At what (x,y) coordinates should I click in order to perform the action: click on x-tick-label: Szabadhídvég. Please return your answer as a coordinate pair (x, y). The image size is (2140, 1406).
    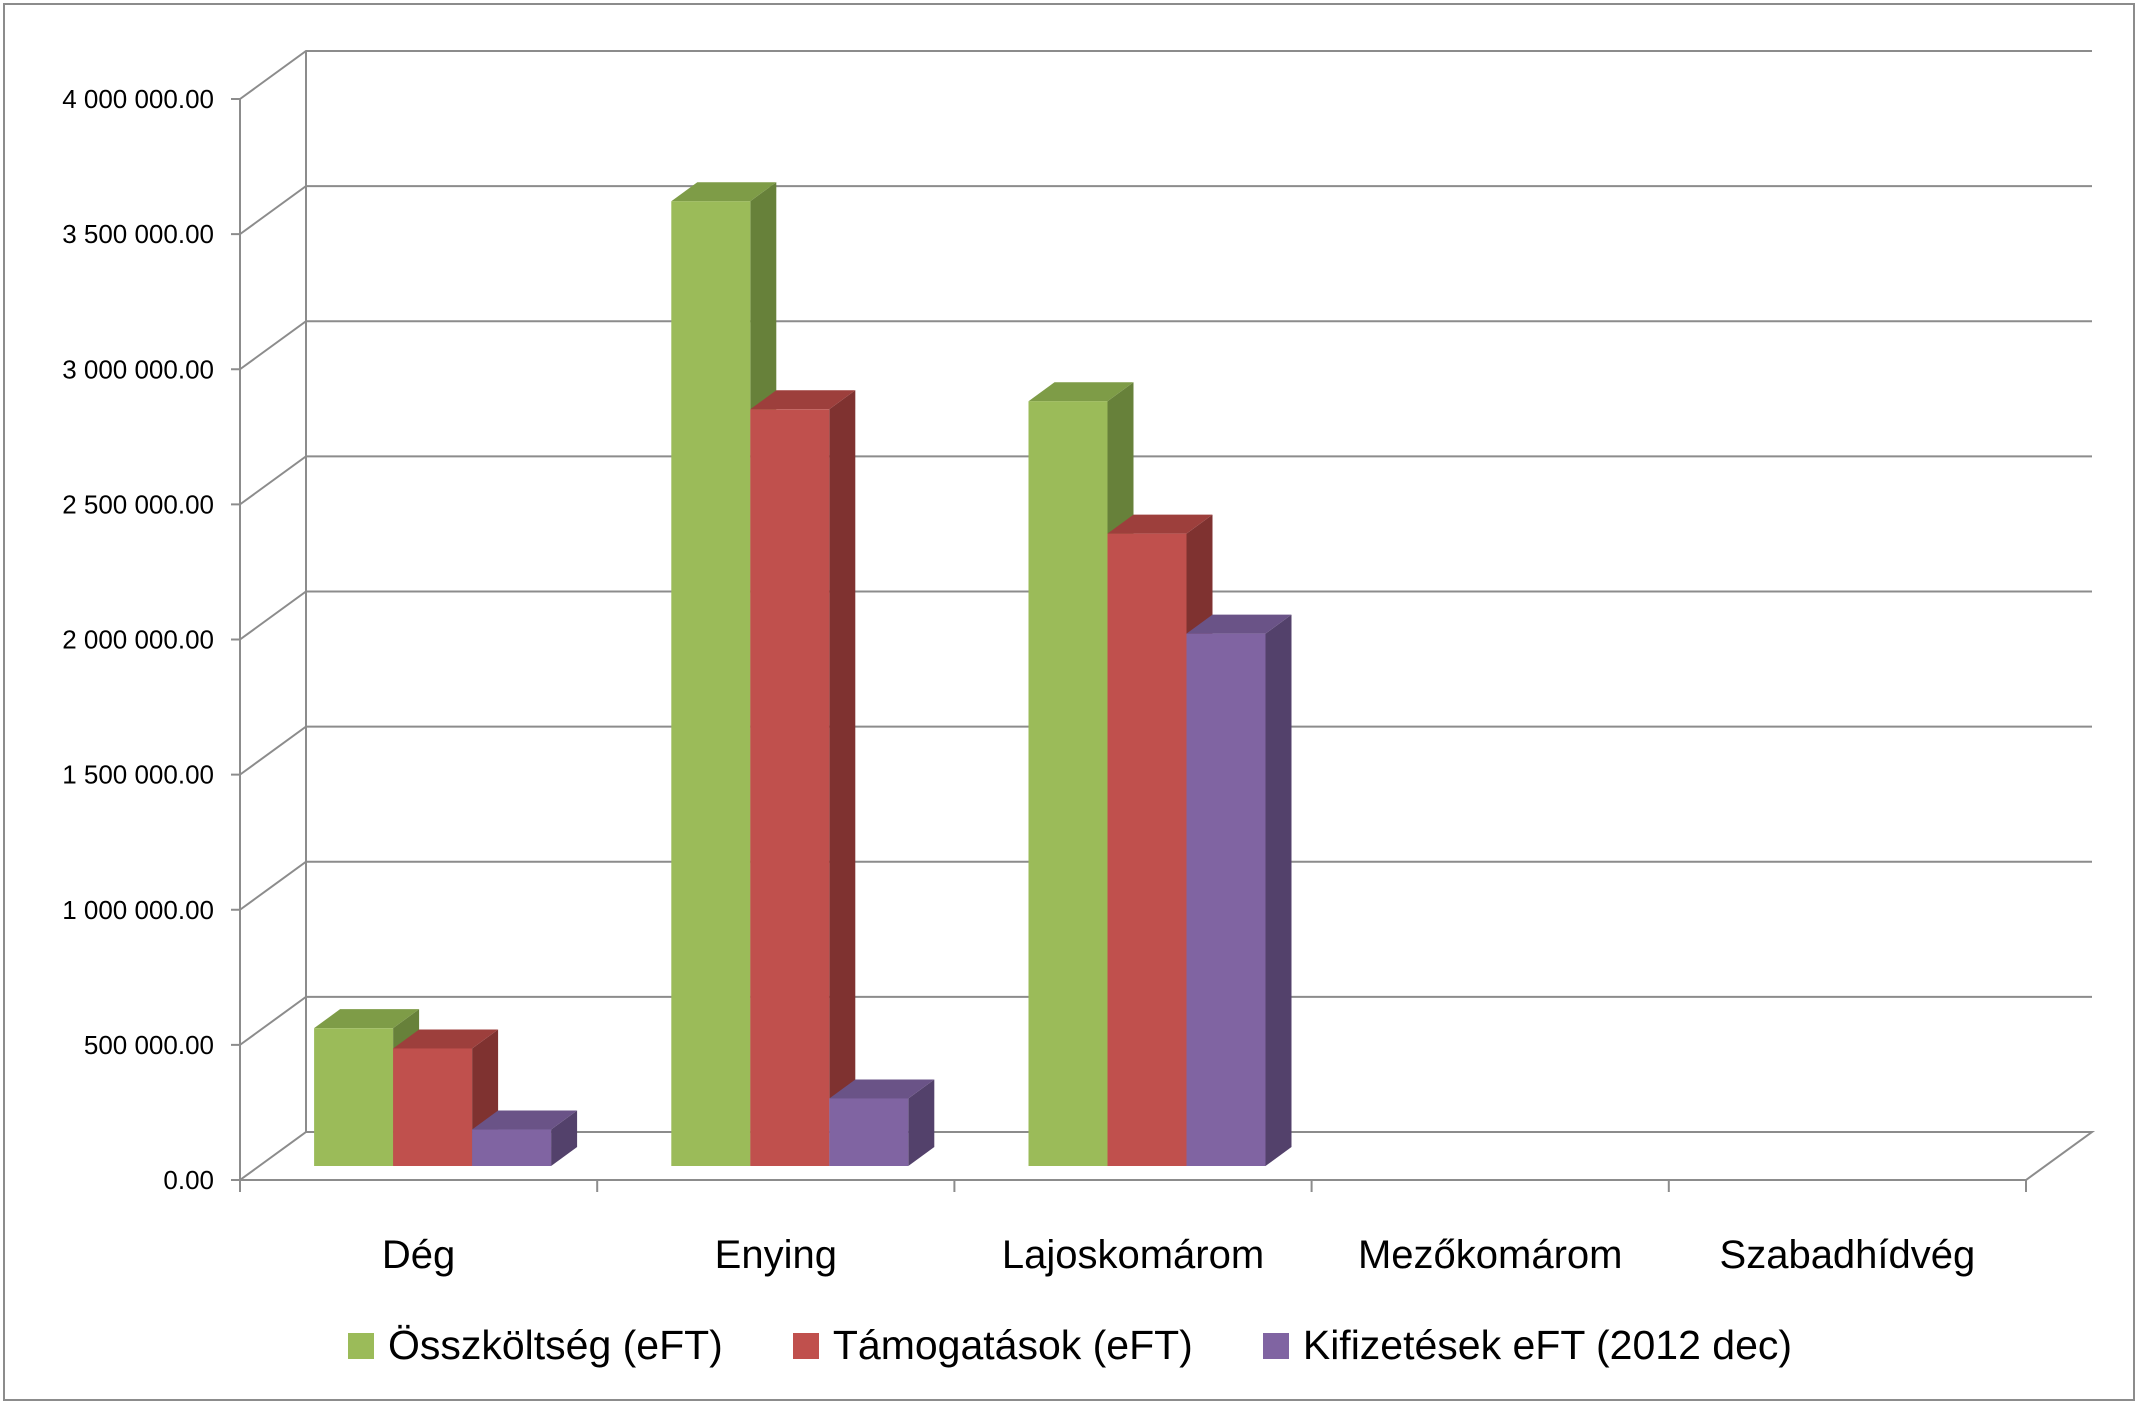
    Looking at the image, I should click on (1848, 1255).